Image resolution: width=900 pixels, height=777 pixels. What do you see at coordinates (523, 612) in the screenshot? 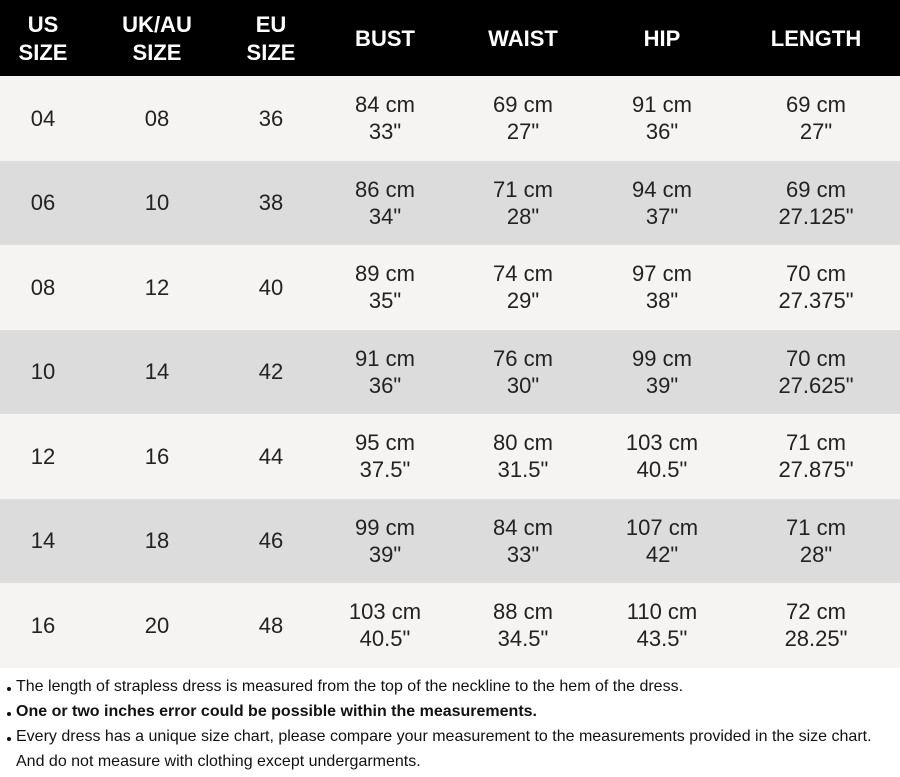
I see `cell-line: 88 cm` at bounding box center [523, 612].